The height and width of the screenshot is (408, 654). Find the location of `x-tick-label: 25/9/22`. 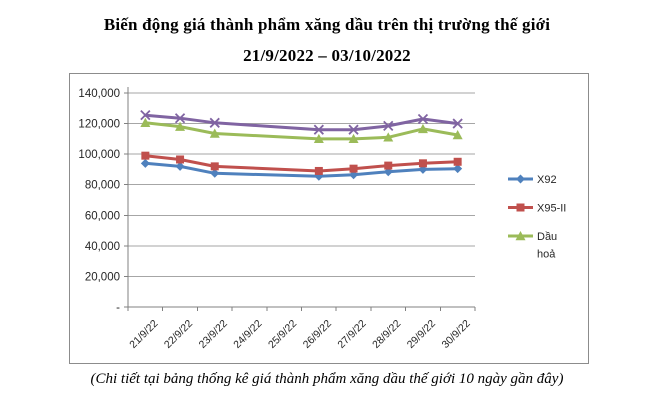

x-tick-label: 25/9/22 is located at coordinates (282, 334).